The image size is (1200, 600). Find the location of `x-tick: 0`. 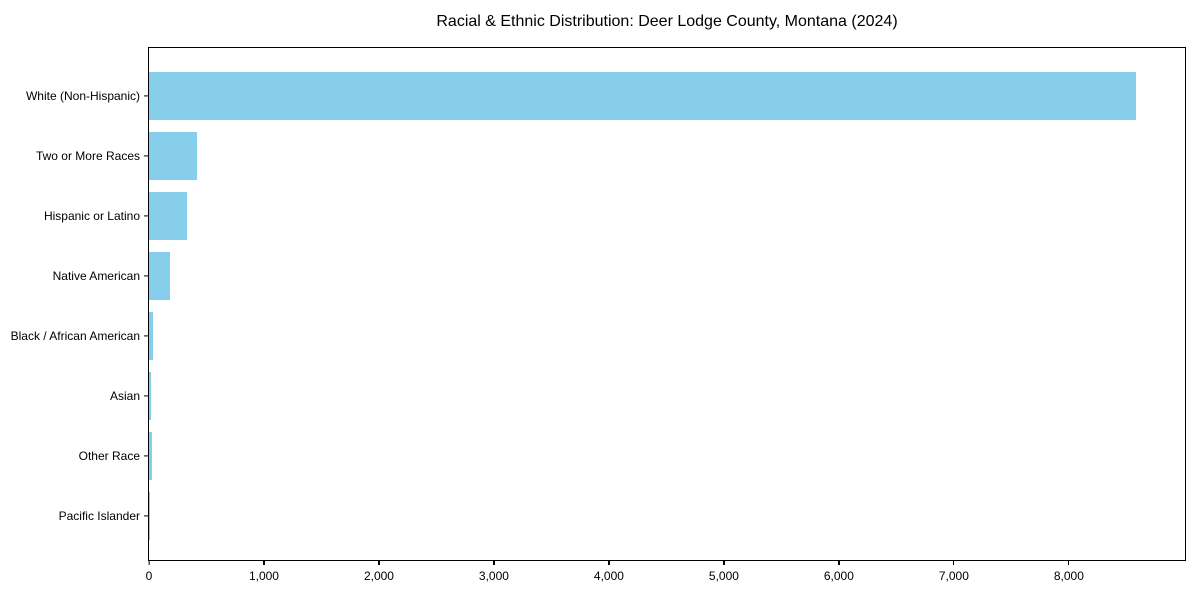

x-tick: 0 is located at coordinates (149, 572).